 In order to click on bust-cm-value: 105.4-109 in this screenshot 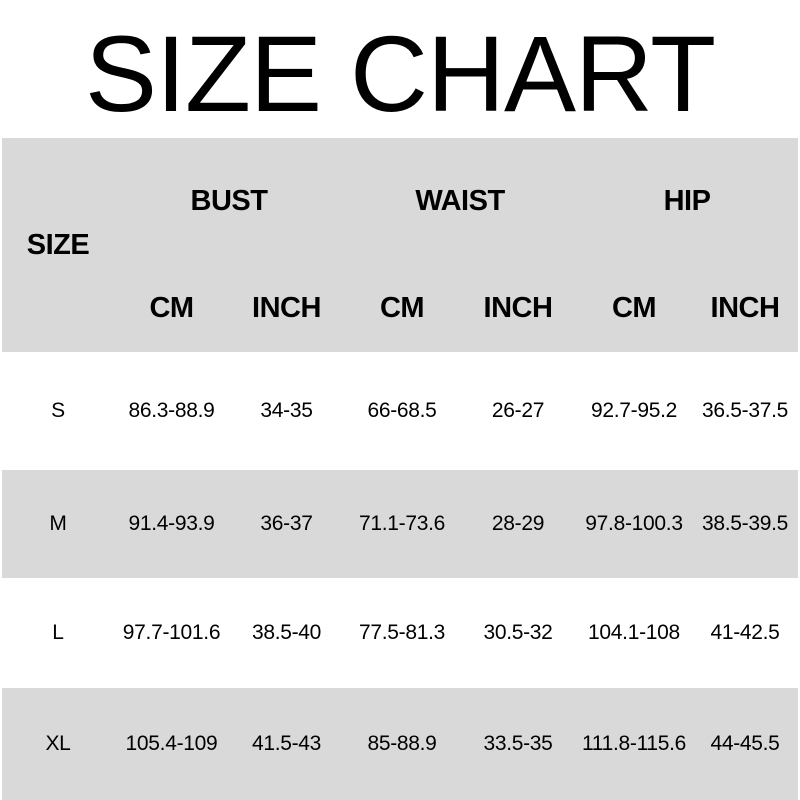, I will do `click(171, 743)`.